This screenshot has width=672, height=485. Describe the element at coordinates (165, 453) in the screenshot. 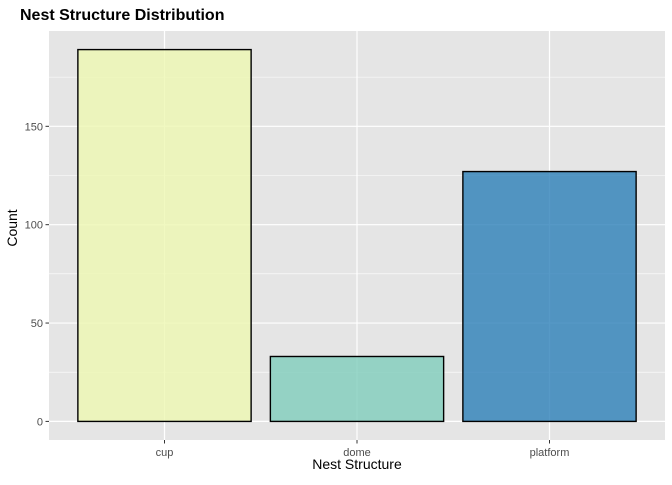

I see `x-tick-label: cup` at that location.